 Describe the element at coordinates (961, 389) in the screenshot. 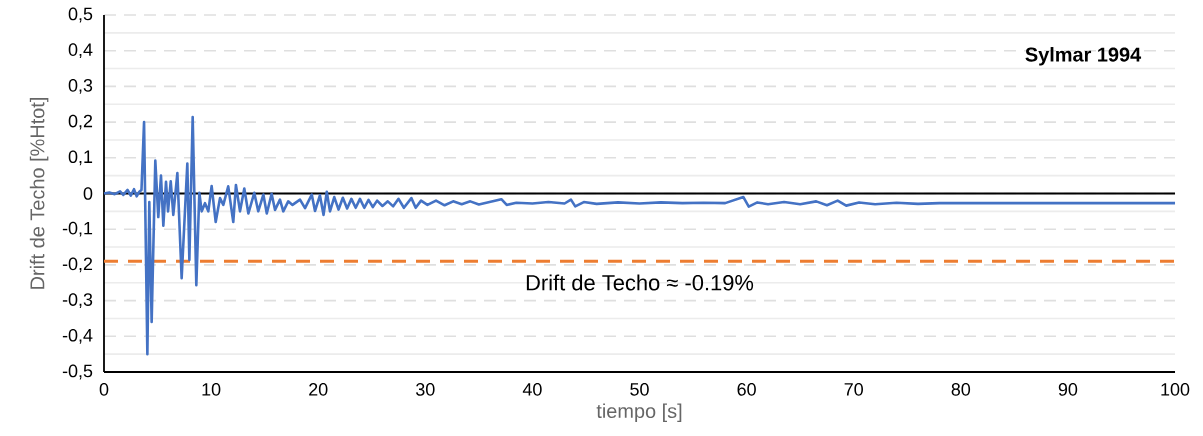

I see `x-tick-label: 80` at that location.